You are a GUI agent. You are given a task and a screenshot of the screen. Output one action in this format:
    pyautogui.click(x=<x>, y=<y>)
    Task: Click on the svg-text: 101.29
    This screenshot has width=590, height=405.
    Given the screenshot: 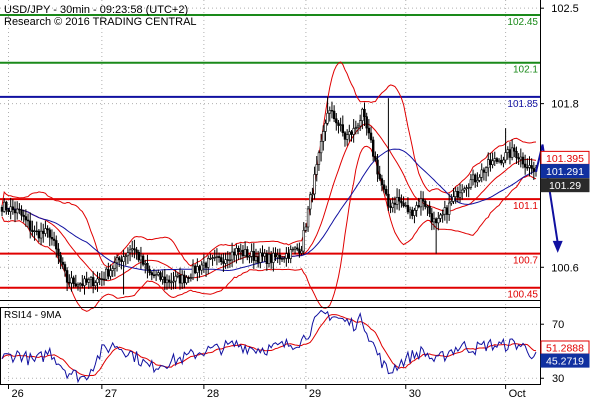 What is the action you would take?
    pyautogui.click(x=565, y=186)
    